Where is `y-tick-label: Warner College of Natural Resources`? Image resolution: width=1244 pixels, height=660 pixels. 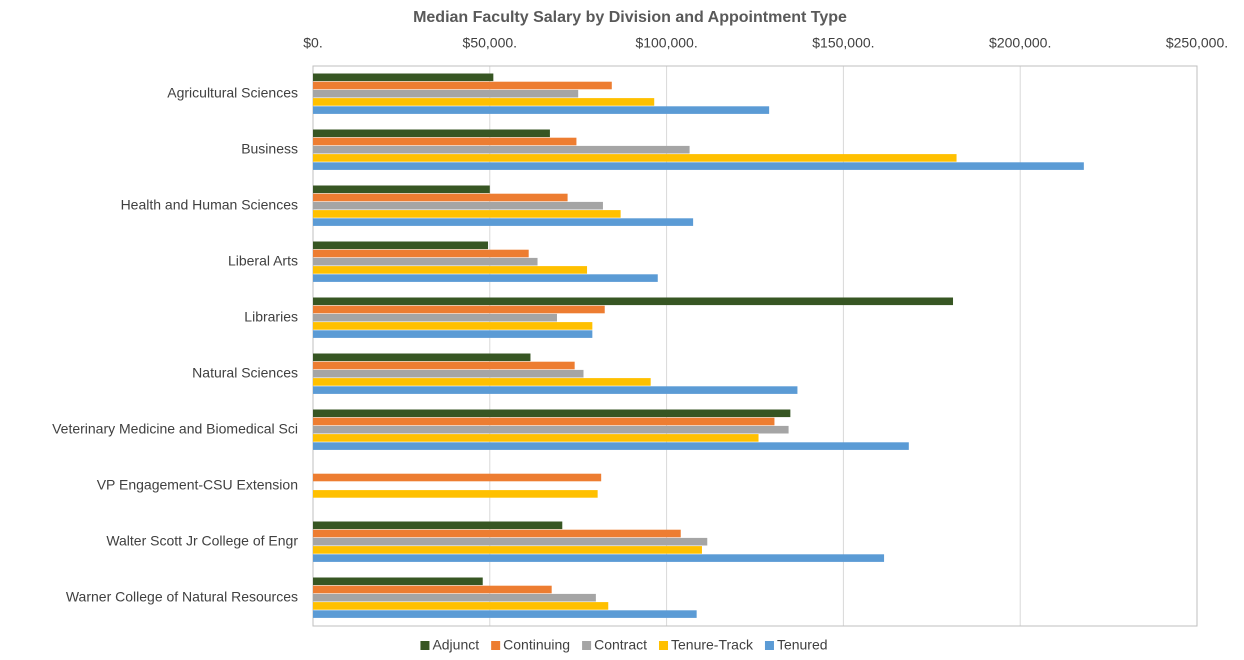
y-tick-label: Warner College of Natural Resources is located at coordinates (182, 597).